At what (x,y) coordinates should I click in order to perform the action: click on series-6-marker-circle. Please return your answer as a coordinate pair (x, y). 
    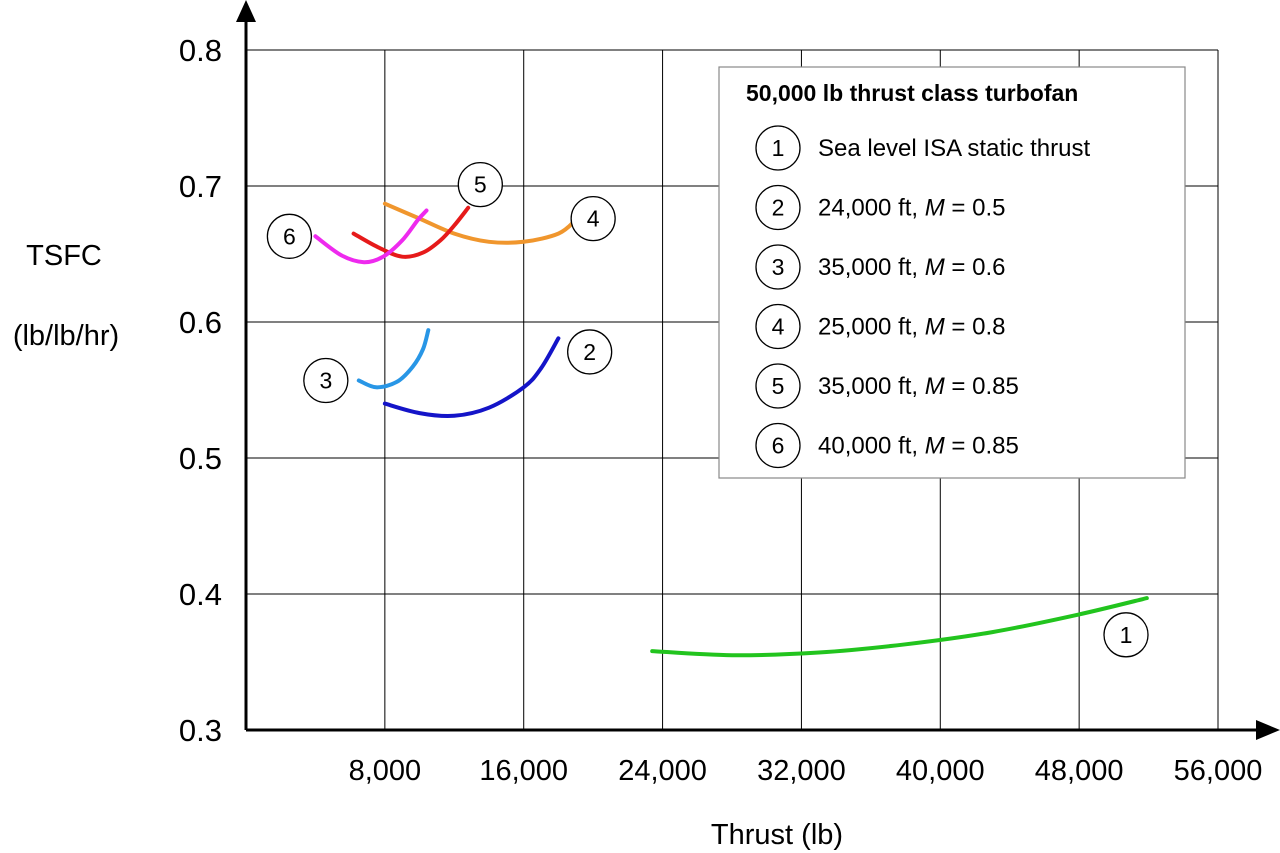
    Looking at the image, I should click on (289, 236).